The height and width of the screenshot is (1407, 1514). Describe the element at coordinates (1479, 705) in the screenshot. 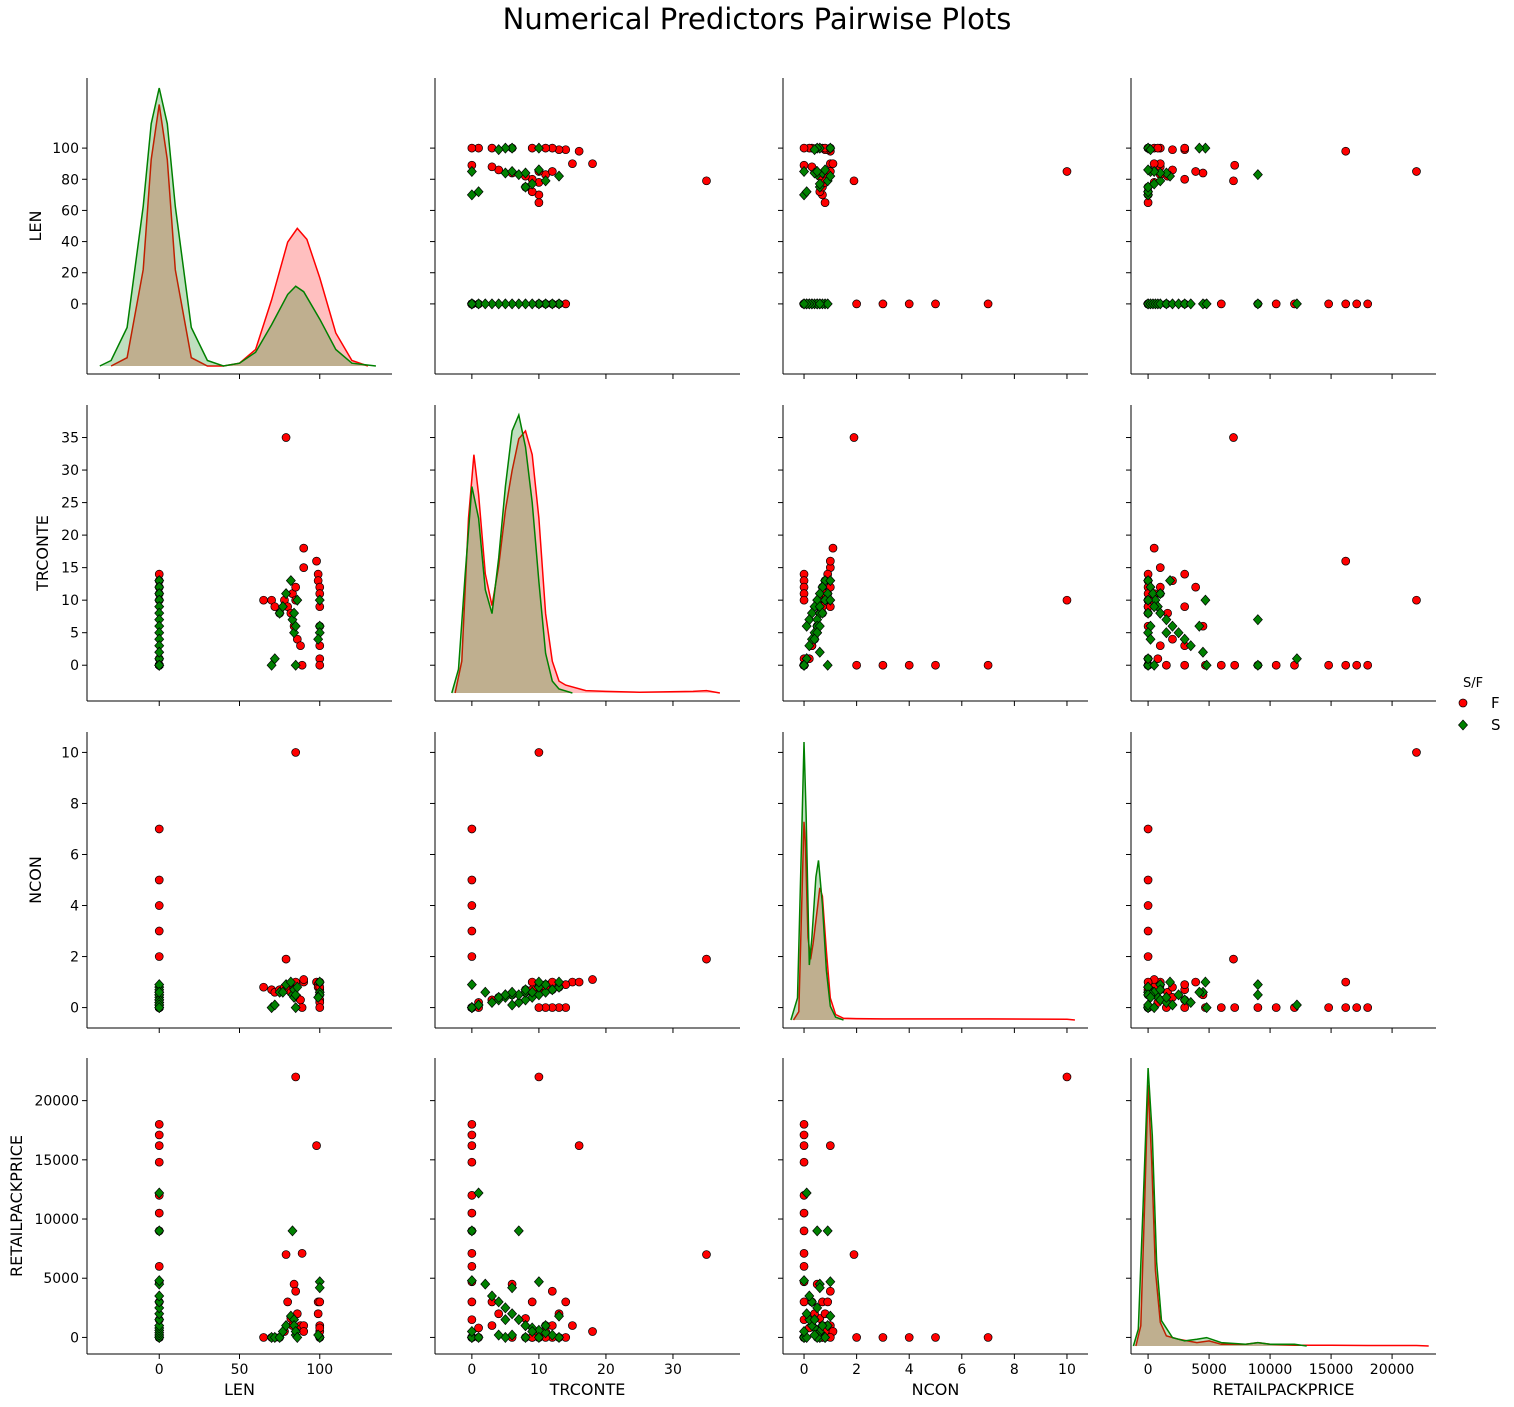

I see `legend: S/F FS` at that location.